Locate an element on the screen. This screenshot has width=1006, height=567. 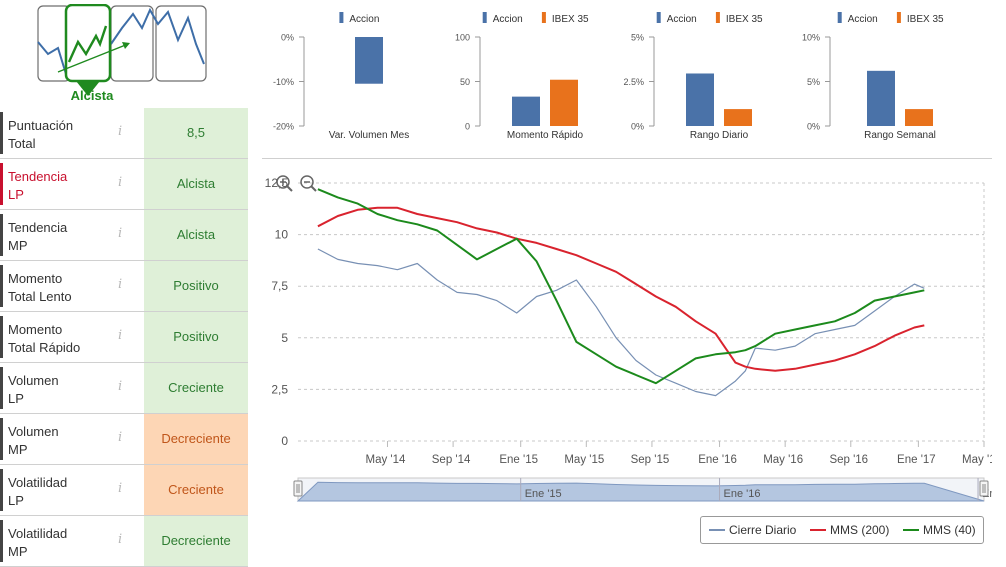
indicator-label-line1: Puntuación is located at coordinates (41, 125).